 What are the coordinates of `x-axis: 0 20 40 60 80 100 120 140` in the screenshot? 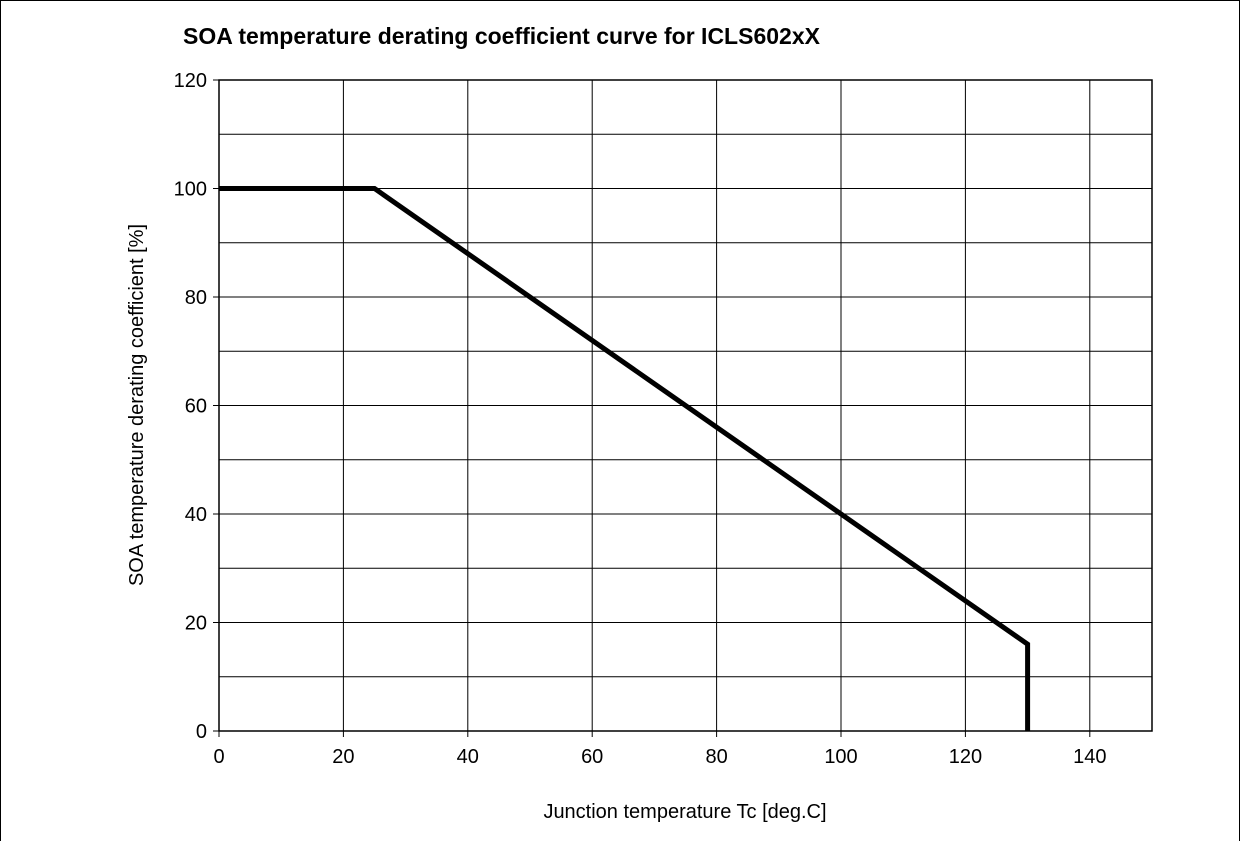 It's located at (659, 749).